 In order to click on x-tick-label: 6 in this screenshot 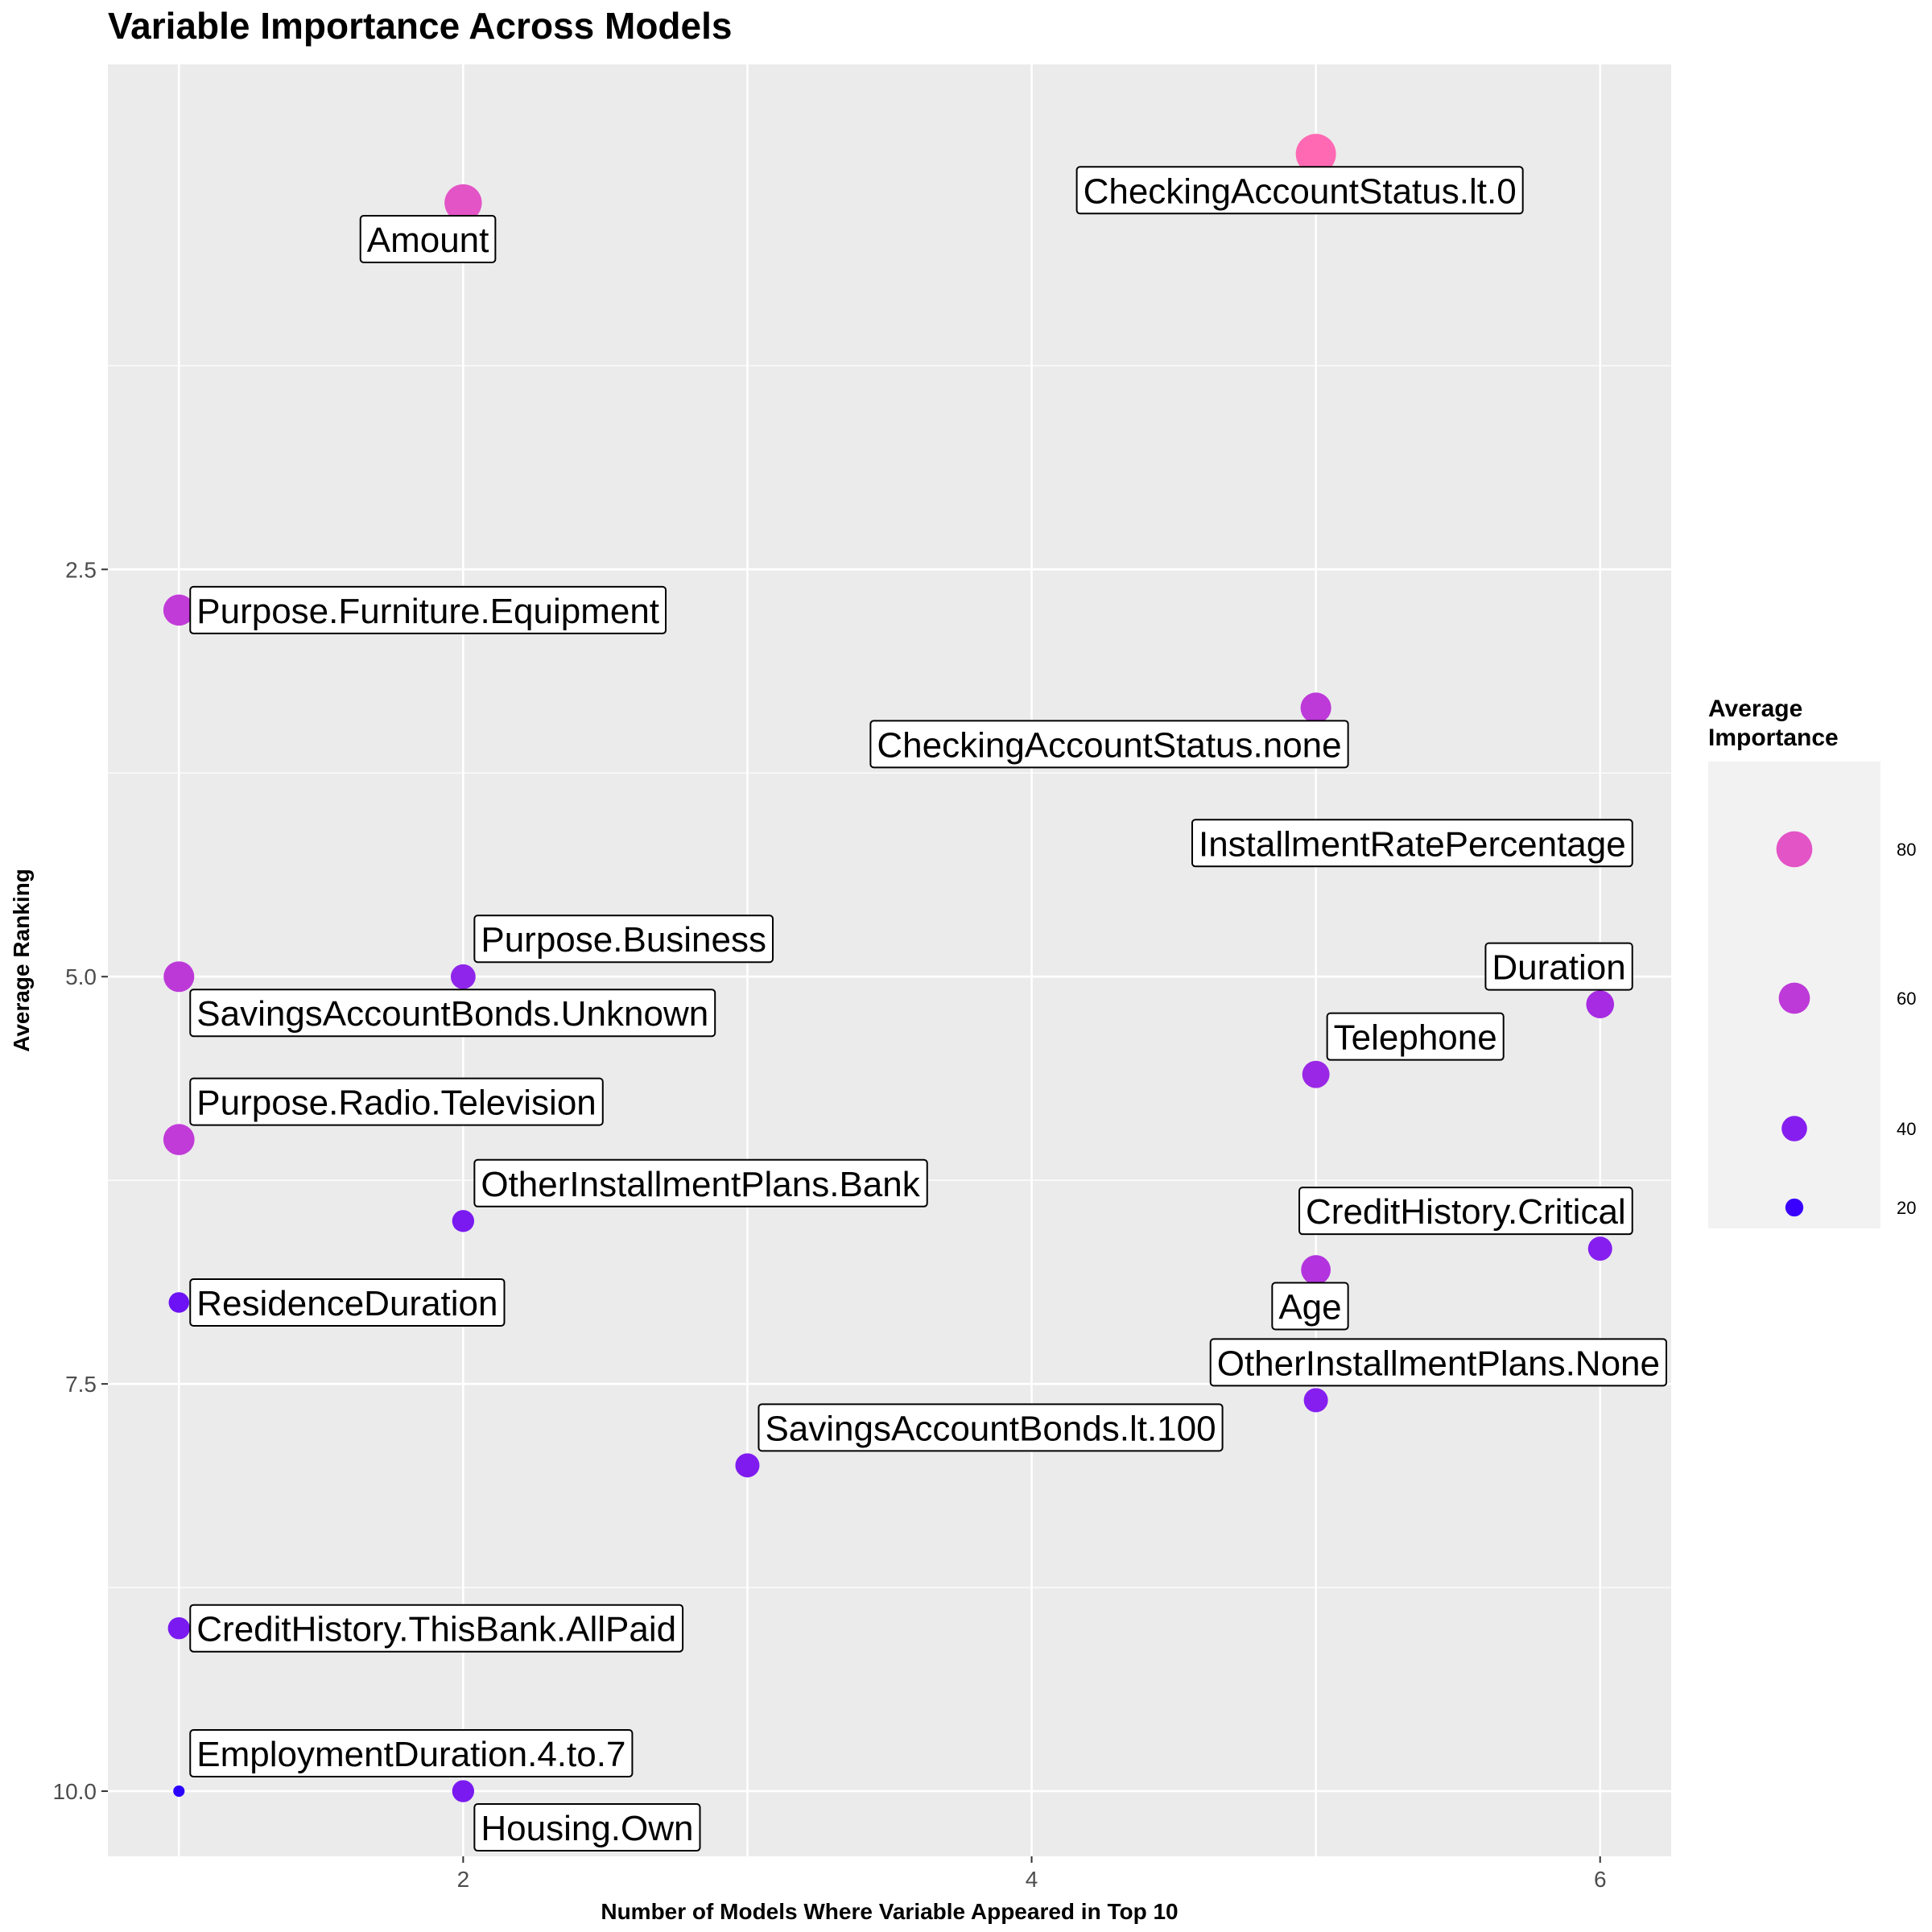, I will do `click(1600, 1879)`.